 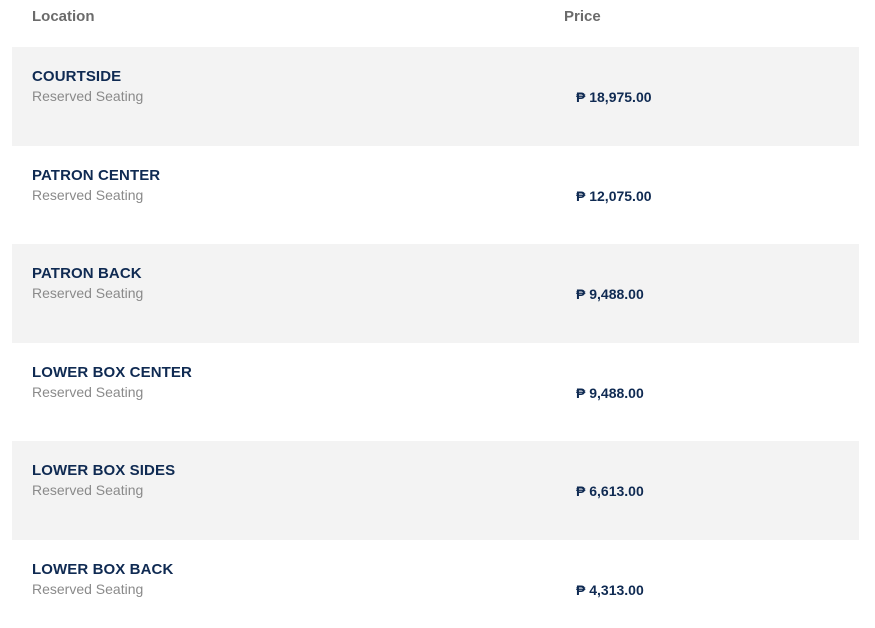 I want to click on location-name: COURTSIDE, so click(x=77, y=76).